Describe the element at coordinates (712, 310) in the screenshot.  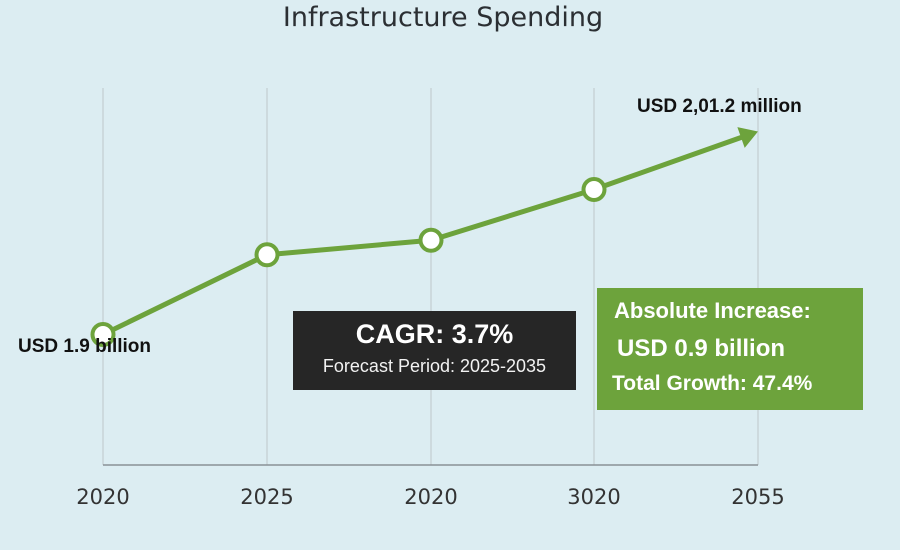
I see `absolute-increase-label: Absolute Increase:` at that location.